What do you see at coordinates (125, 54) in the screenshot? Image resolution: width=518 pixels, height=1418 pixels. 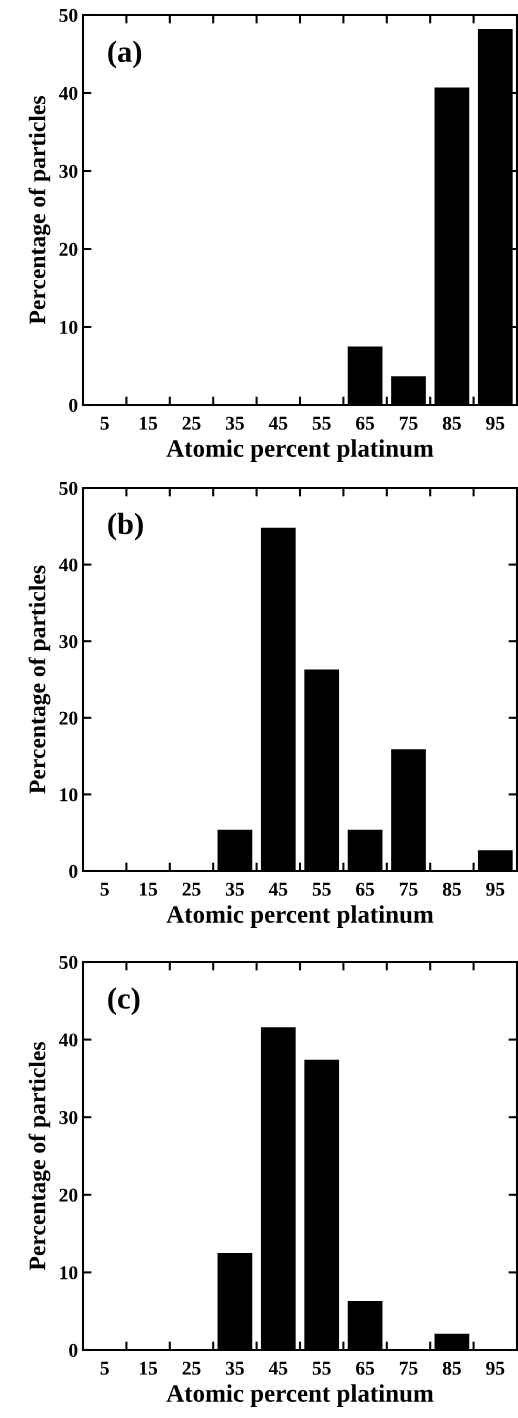 I see `annotation: (a)` at bounding box center [125, 54].